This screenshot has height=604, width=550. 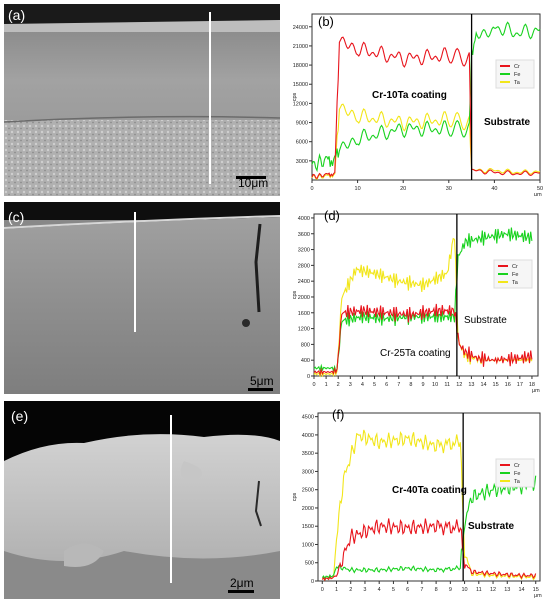 What do you see at coordinates (242, 583) in the screenshot?
I see `scale-bar-label-e: 2μm` at bounding box center [242, 583].